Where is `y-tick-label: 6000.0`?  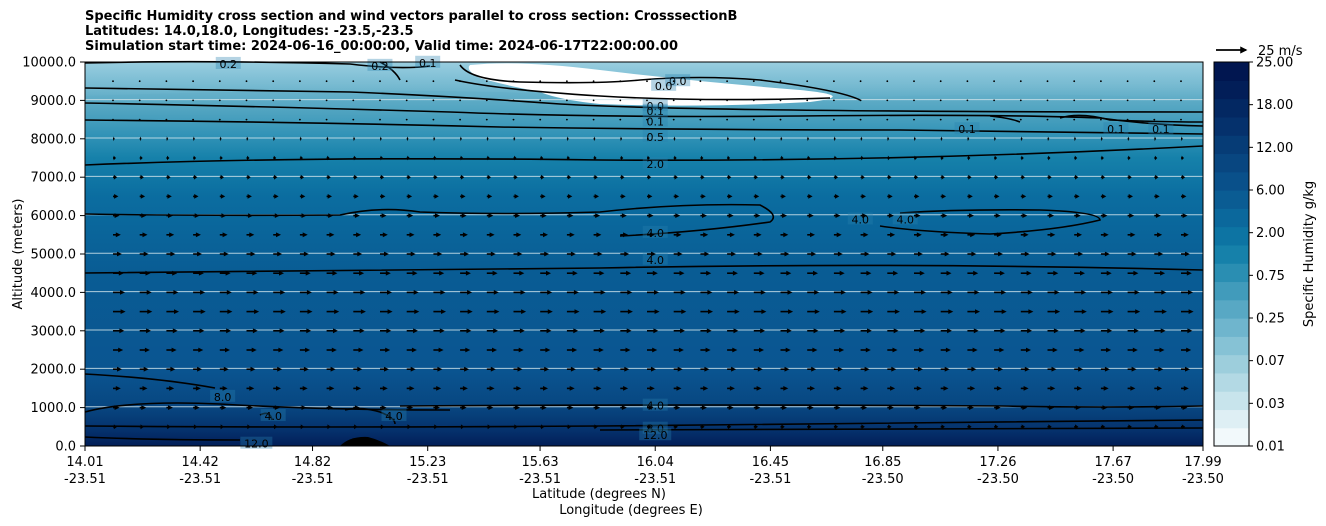 y-tick-label: 6000.0 is located at coordinates (54, 216).